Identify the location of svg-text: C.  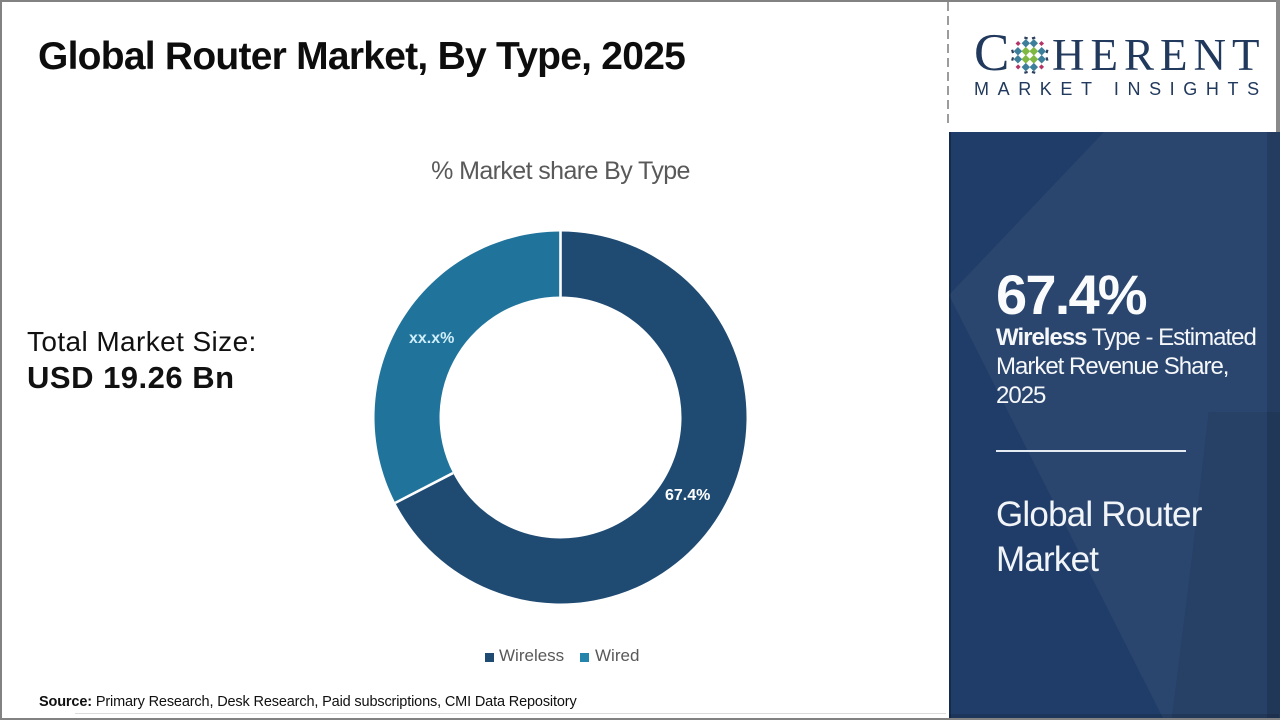
(991, 51).